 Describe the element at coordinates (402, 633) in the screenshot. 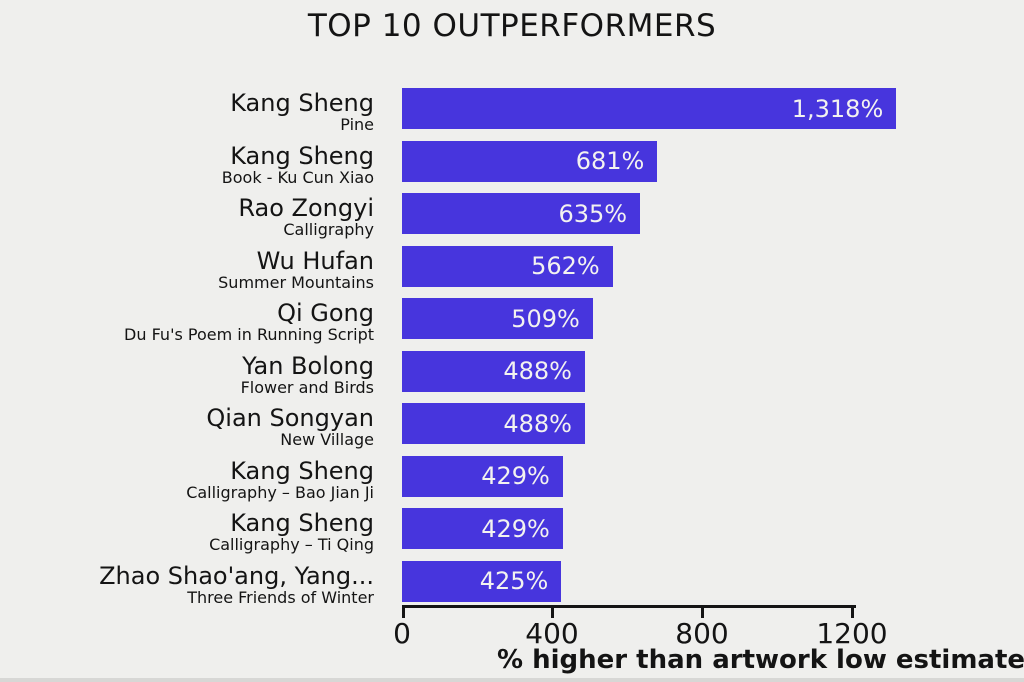

I see `x-axis-tick-label: 0` at that location.